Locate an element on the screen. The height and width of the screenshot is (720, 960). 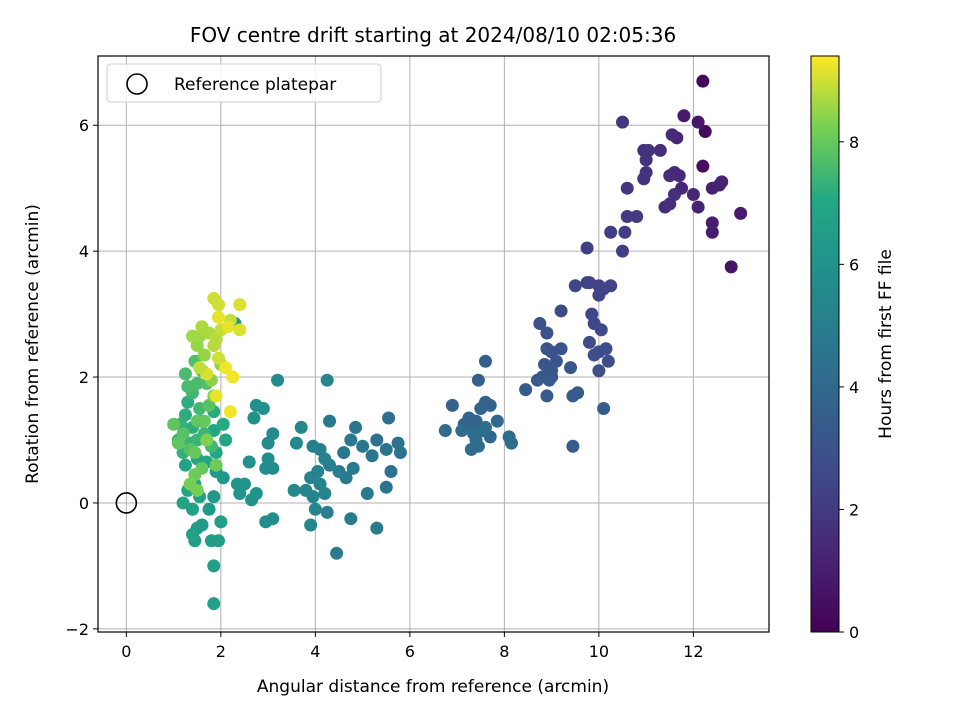
colorbar-ticks: 0 2 4 6 8 is located at coordinates (849, 387).